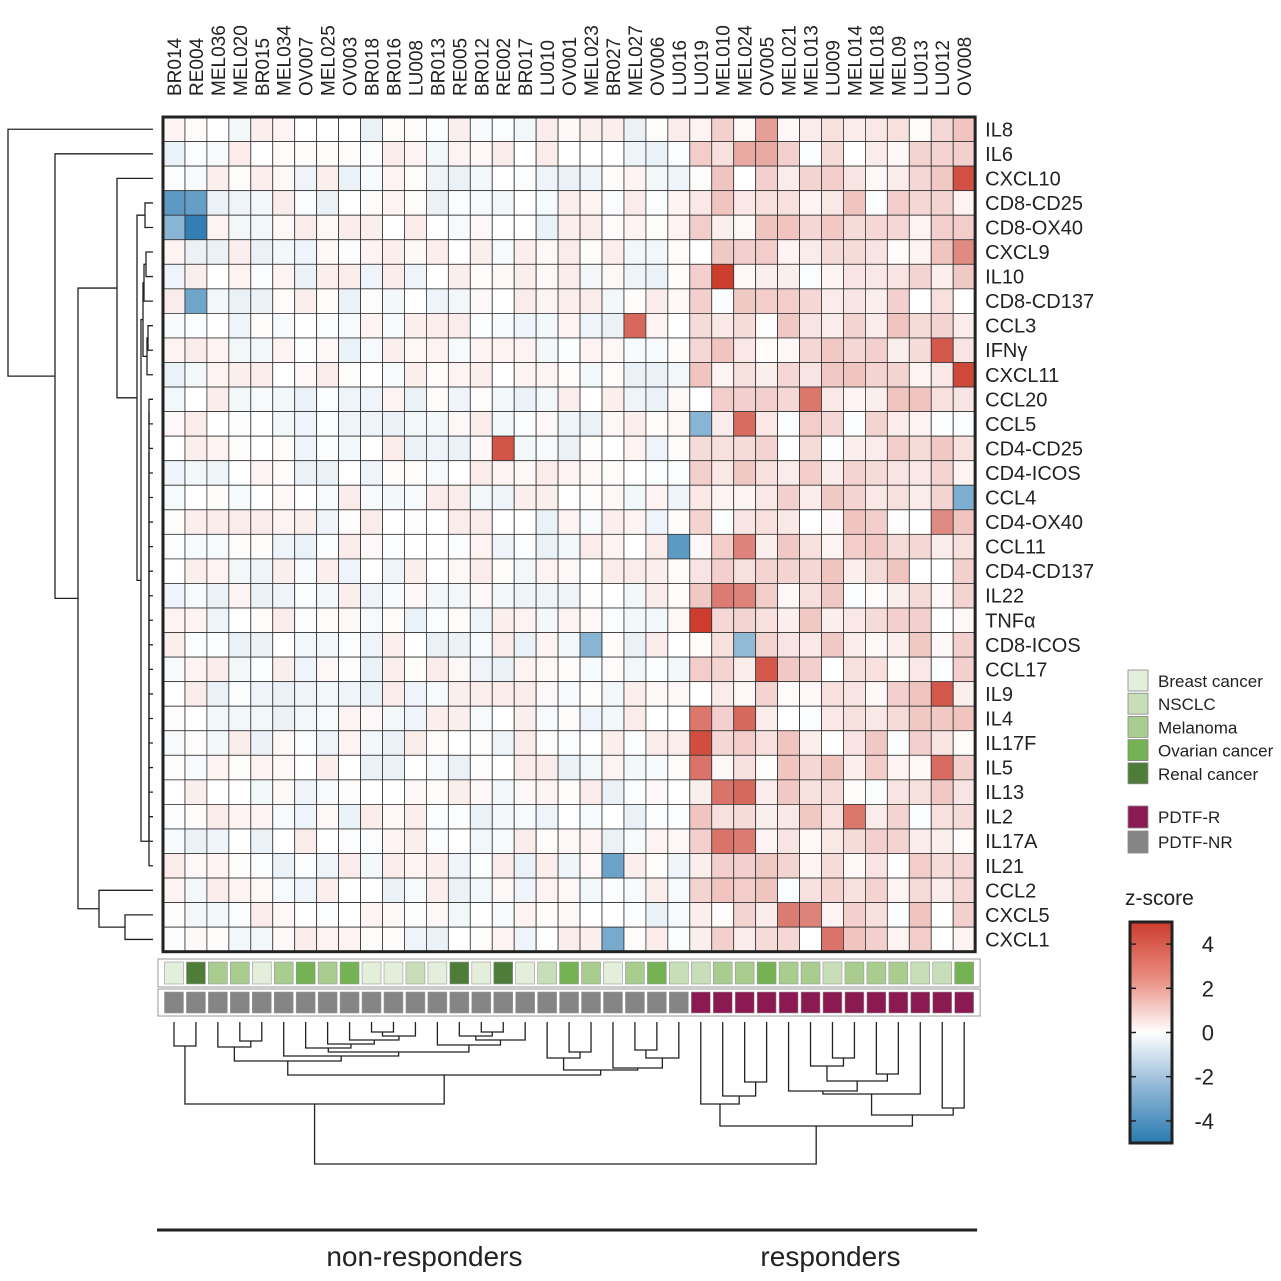 This screenshot has width=1281, height=1281. I want to click on row-label-ccl20: CCL20, so click(1016, 400).